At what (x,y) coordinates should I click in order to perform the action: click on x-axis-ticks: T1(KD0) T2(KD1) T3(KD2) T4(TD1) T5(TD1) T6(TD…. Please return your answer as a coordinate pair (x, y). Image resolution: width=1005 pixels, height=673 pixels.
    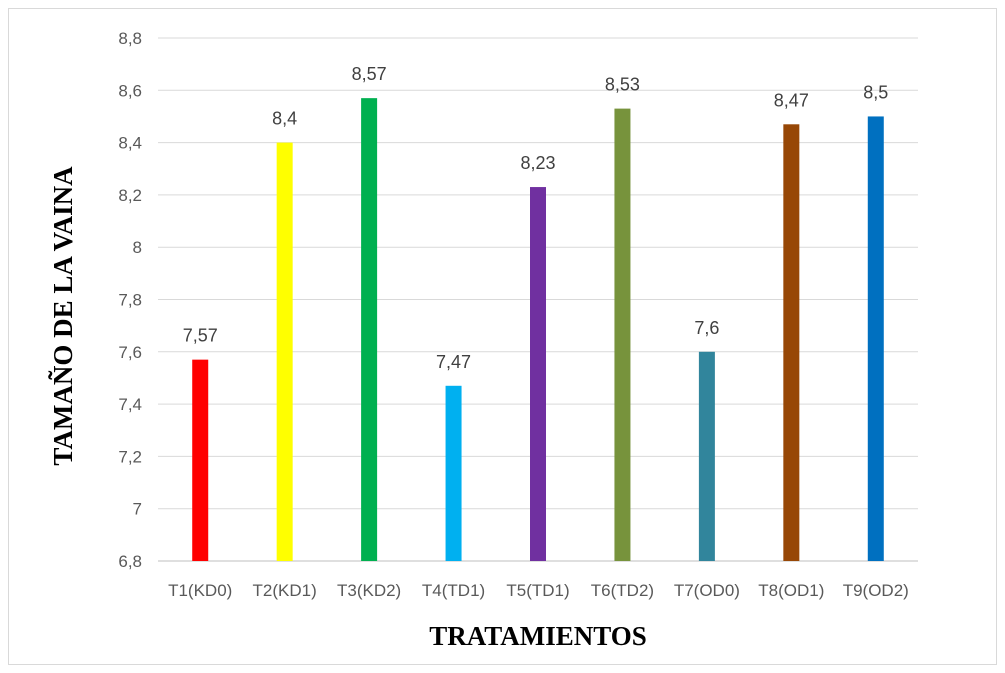
    Looking at the image, I should click on (538, 590).